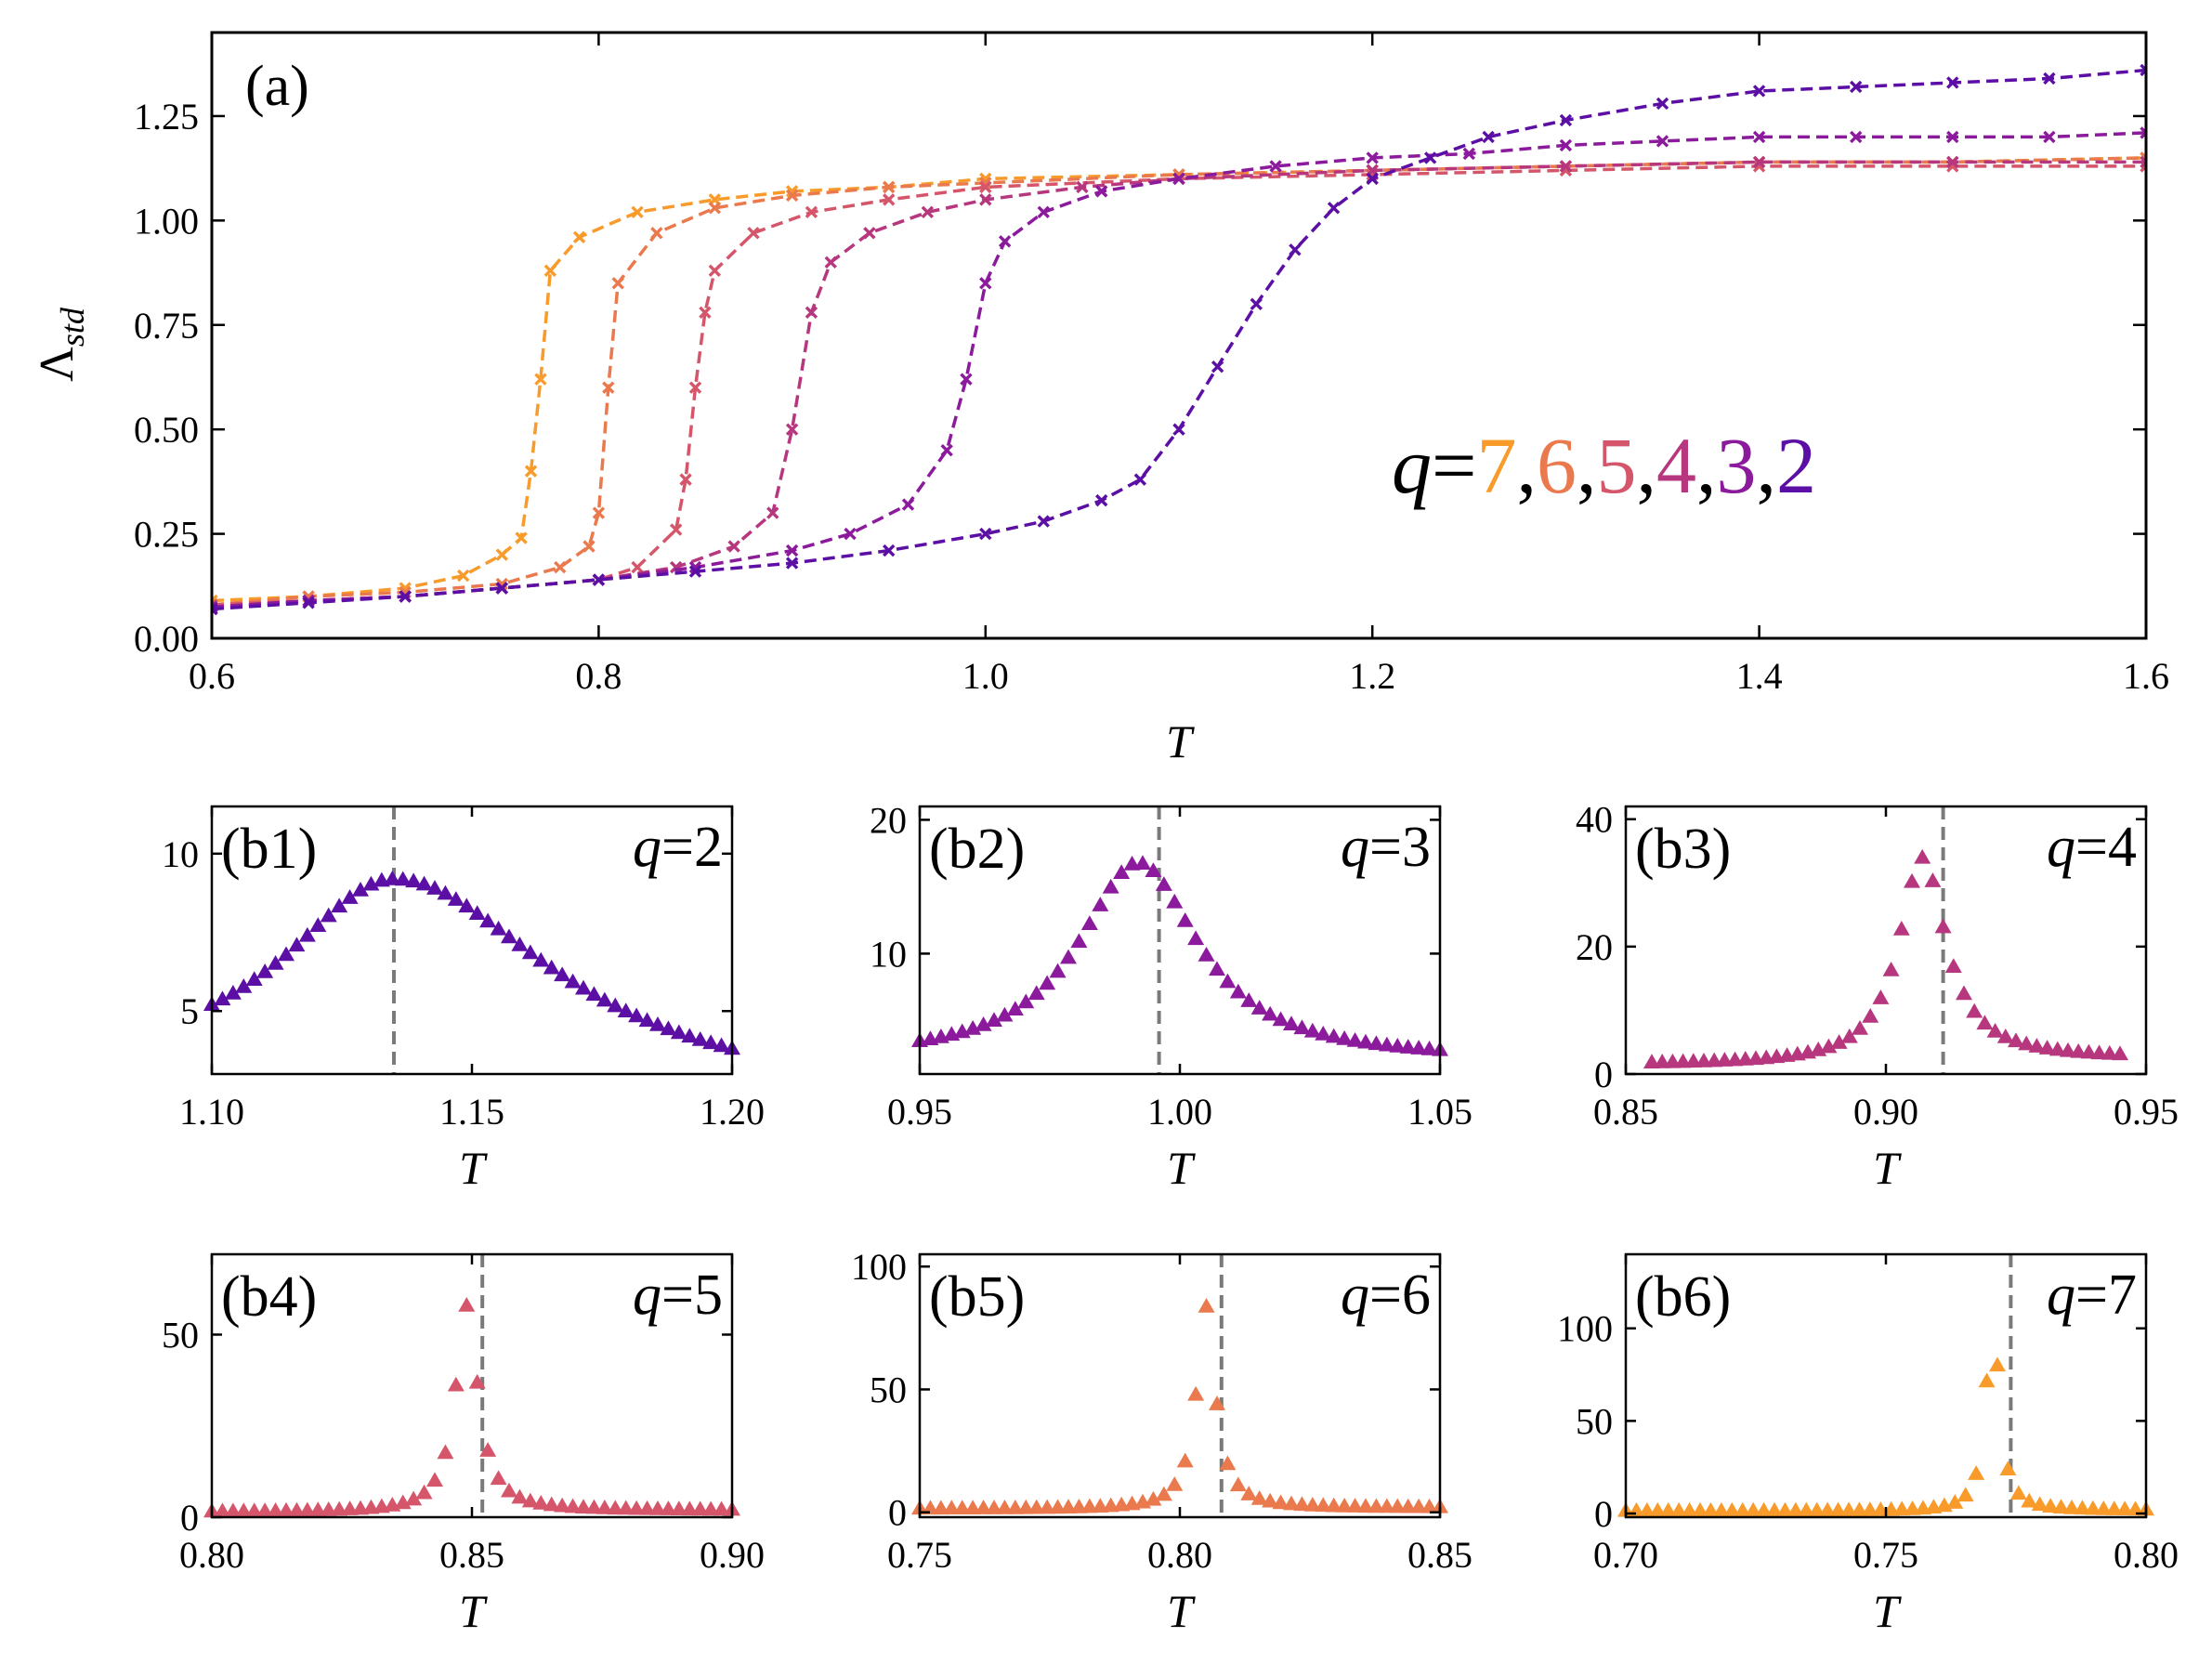 The image size is (2212, 1677). I want to click on y-tick-label: 1.25, so click(166, 117).